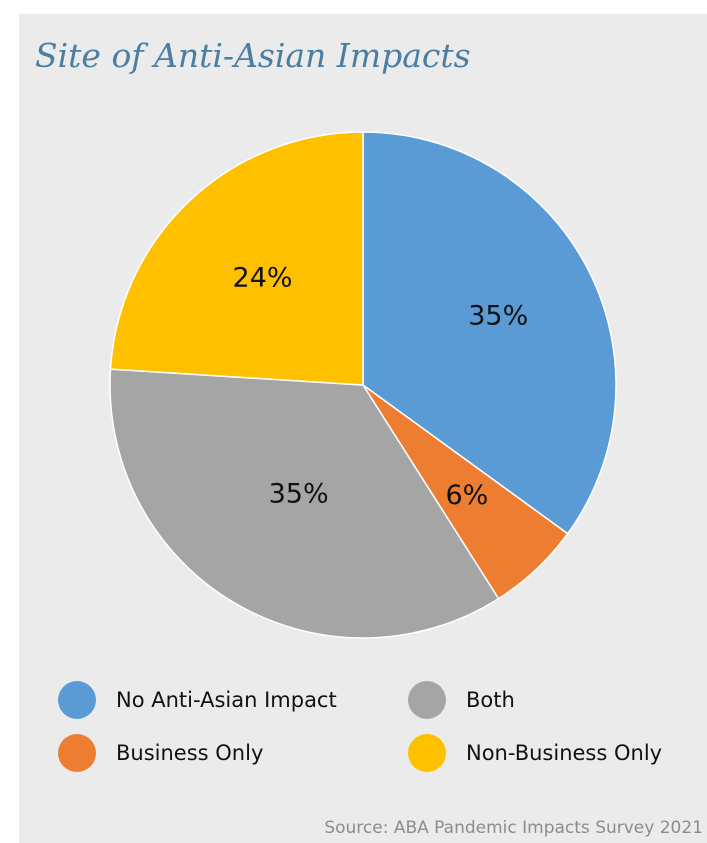 Image resolution: width=707 pixels, height=843 pixels. I want to click on pie-slice, so click(236, 258).